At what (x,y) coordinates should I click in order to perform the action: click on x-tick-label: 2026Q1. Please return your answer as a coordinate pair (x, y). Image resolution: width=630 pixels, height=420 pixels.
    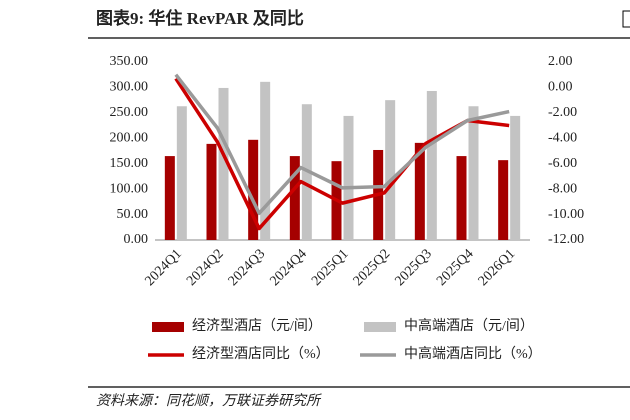
    Looking at the image, I should click on (497, 267).